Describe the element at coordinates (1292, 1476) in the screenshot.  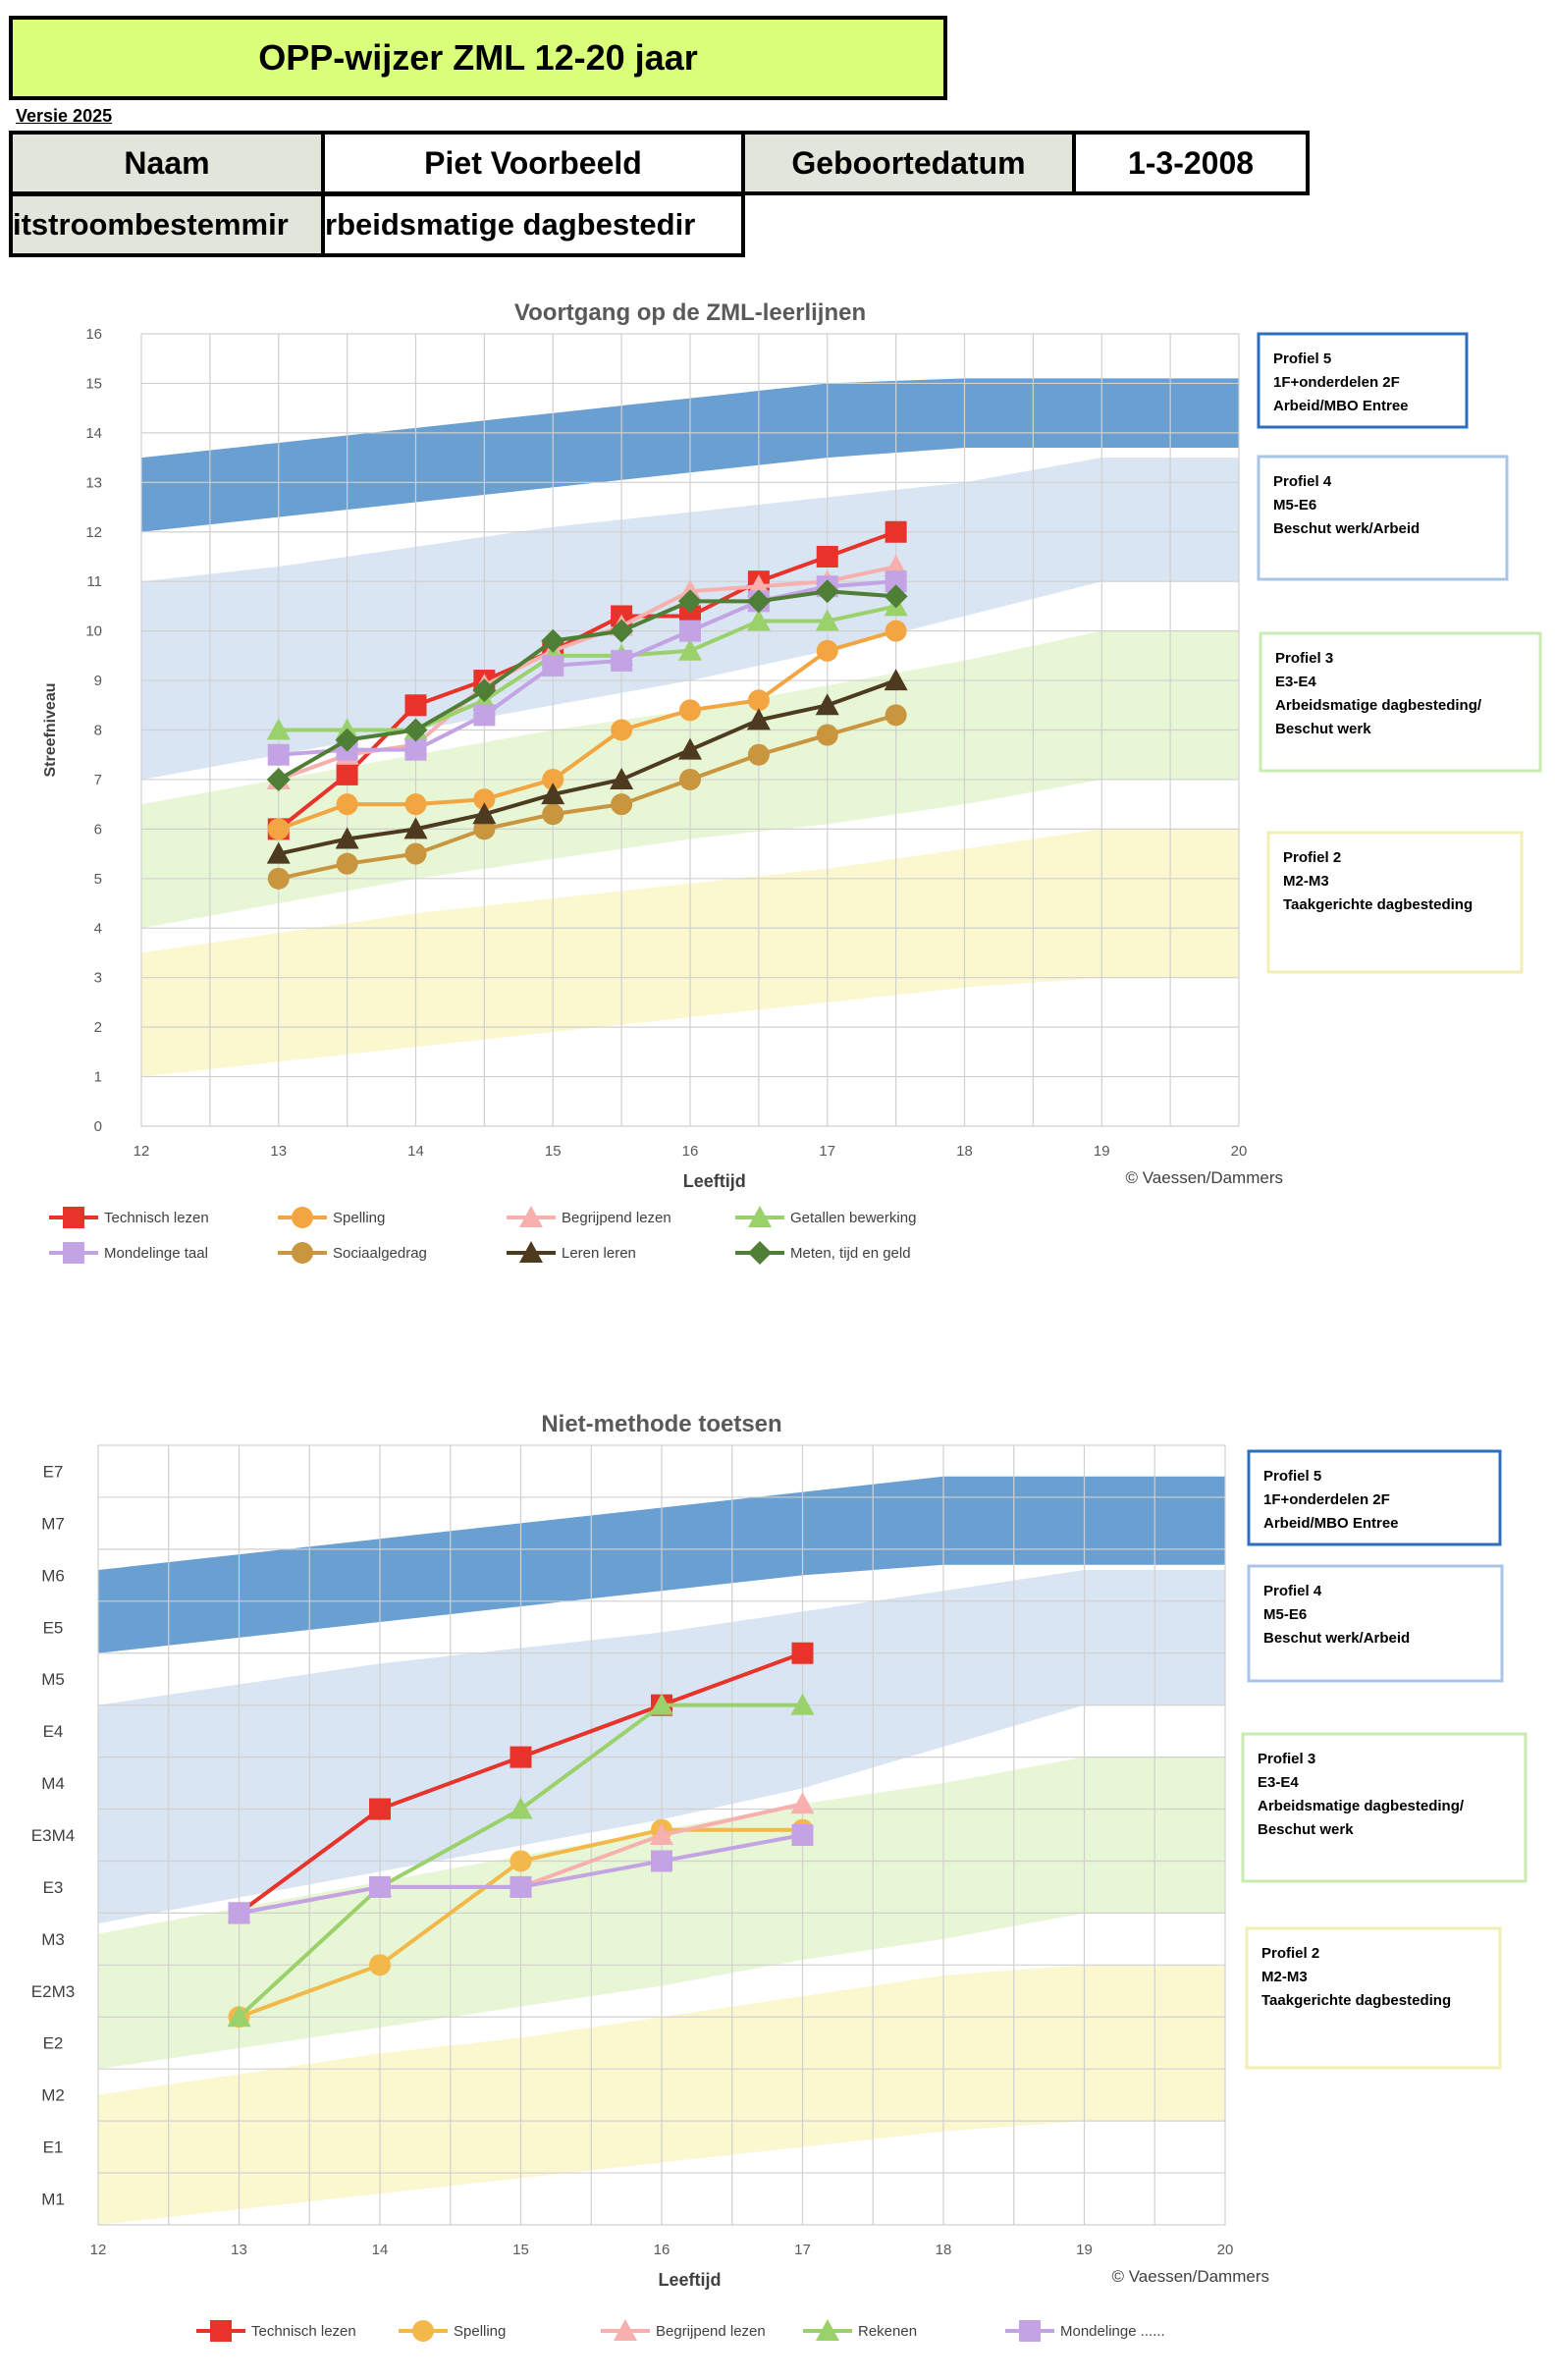
I see `profile-box-text: Profiel 5` at that location.